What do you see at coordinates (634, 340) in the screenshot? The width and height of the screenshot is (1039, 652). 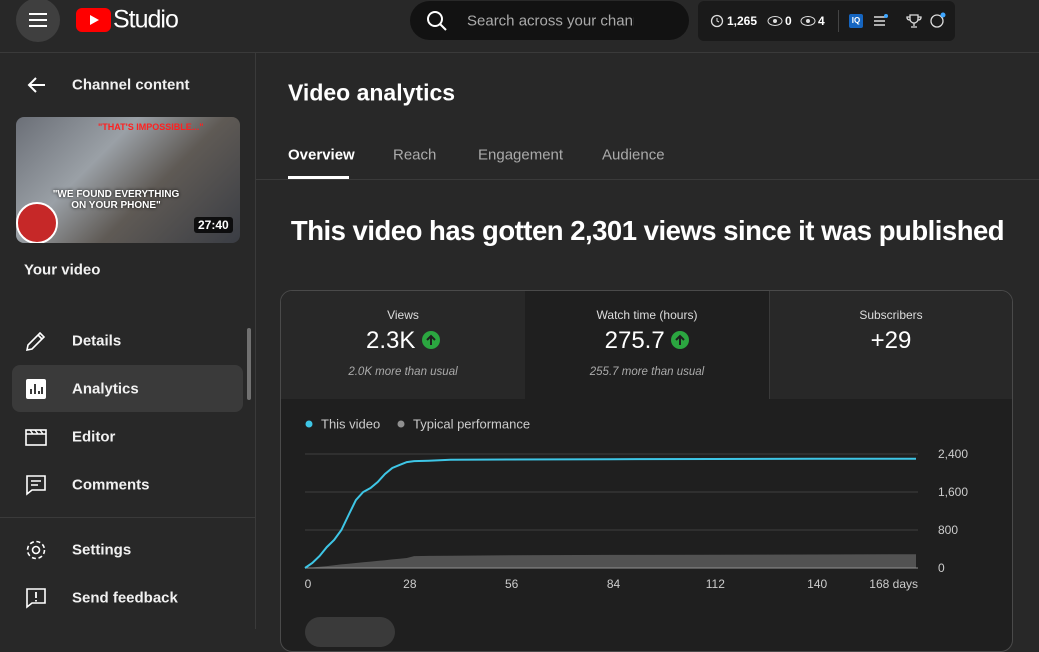 I see `metric-value-text: 275.7` at bounding box center [634, 340].